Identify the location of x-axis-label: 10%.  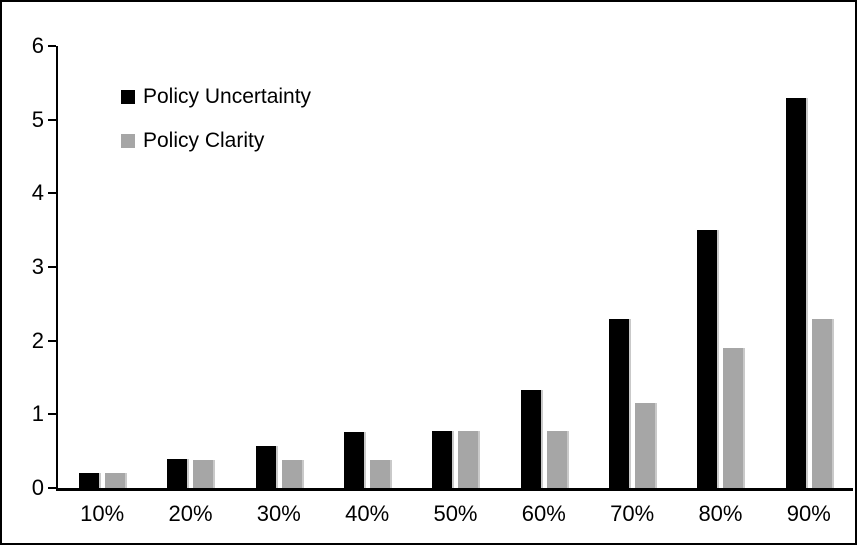
(102, 513).